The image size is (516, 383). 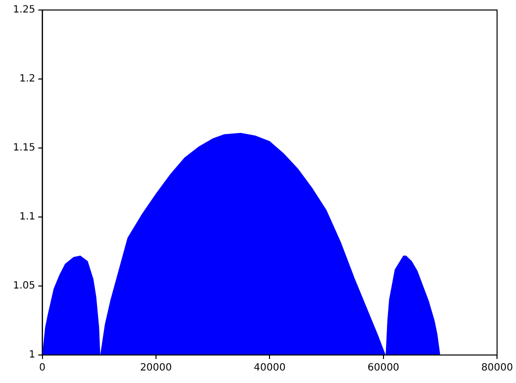 What do you see at coordinates (32, 355) in the screenshot?
I see `y-tick-label: 1` at bounding box center [32, 355].